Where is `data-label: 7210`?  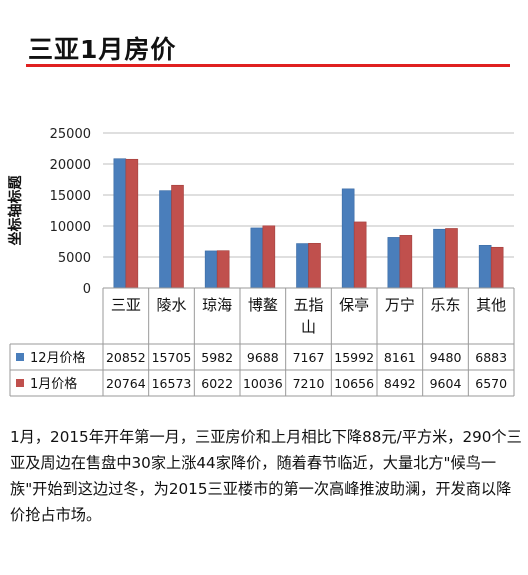 data-label: 7210 is located at coordinates (309, 383).